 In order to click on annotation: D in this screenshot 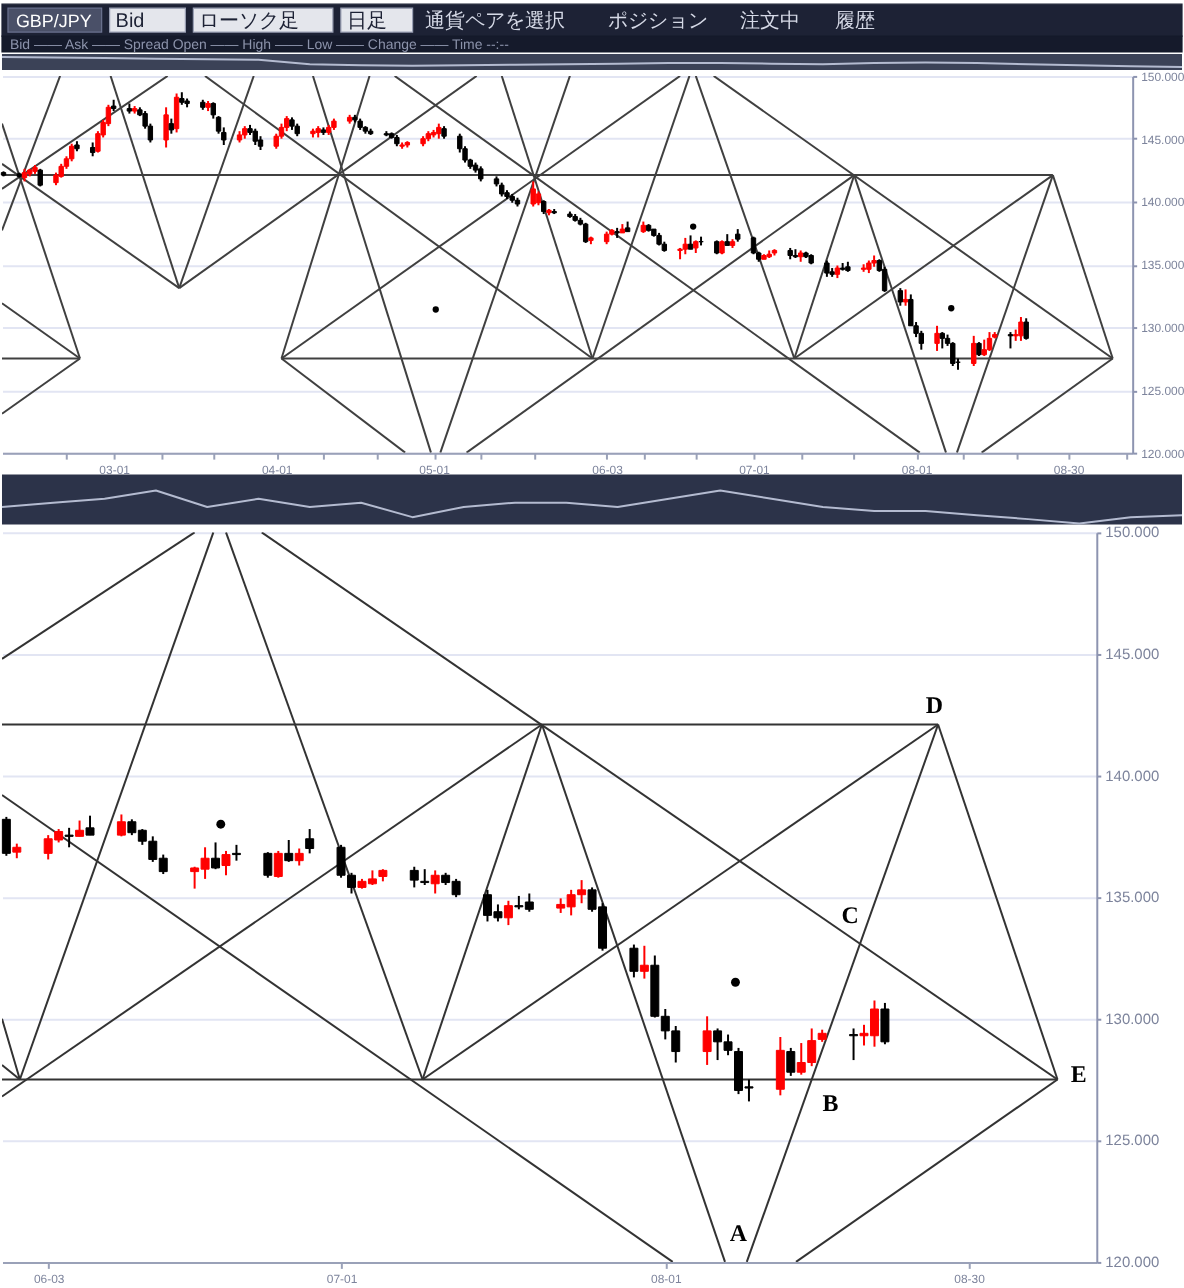, I will do `click(934, 704)`.